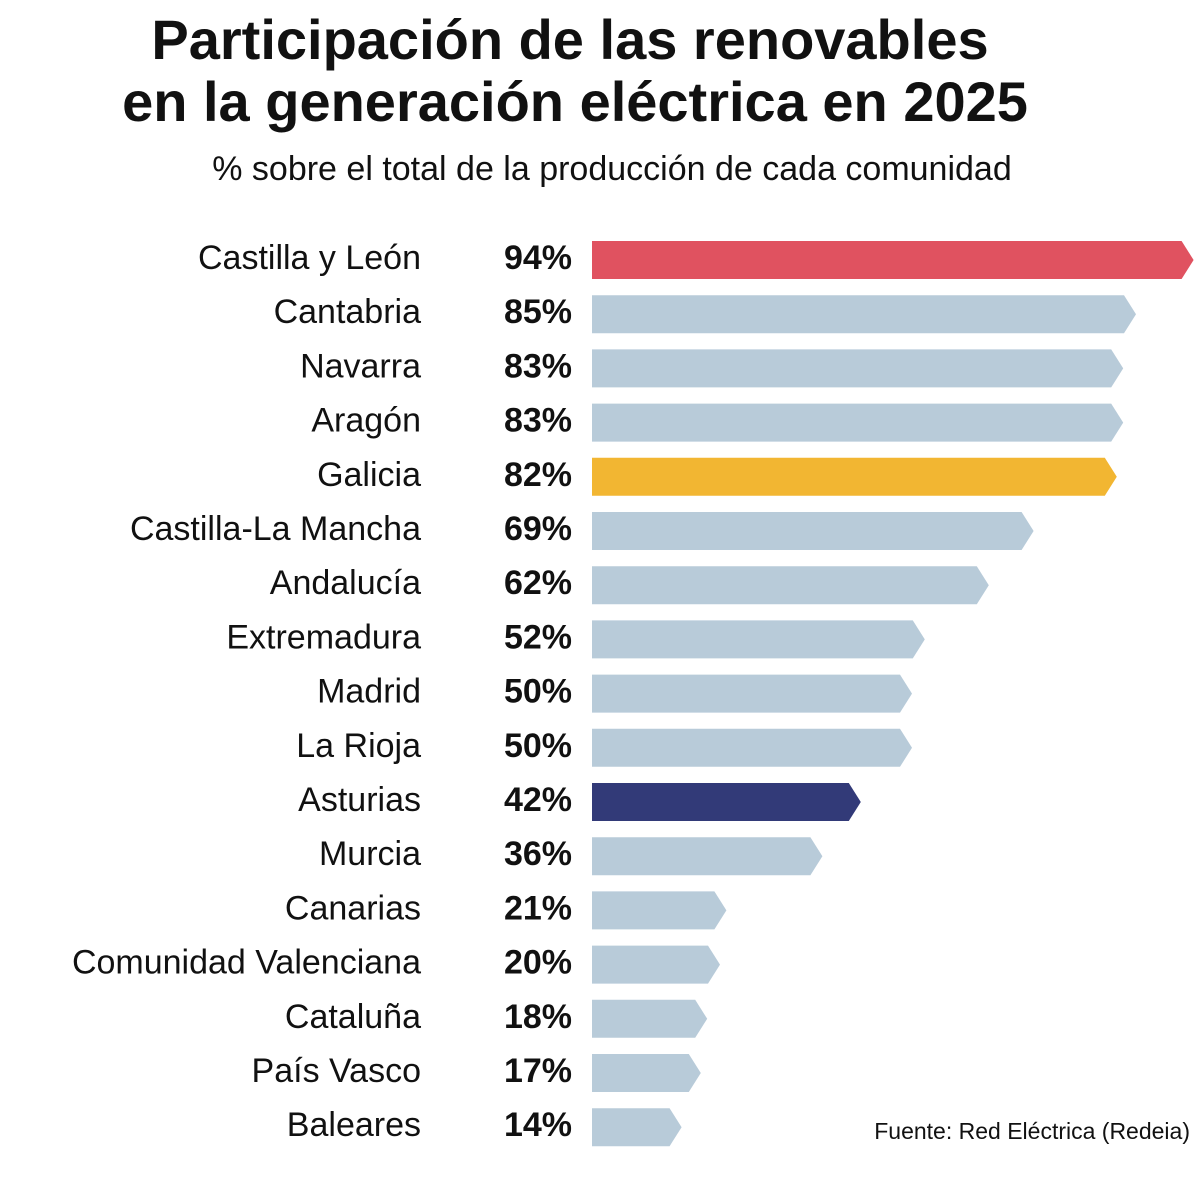 This screenshot has height=1200, width=1200. Describe the element at coordinates (369, 475) in the screenshot. I see `category-label: Galicia` at that location.